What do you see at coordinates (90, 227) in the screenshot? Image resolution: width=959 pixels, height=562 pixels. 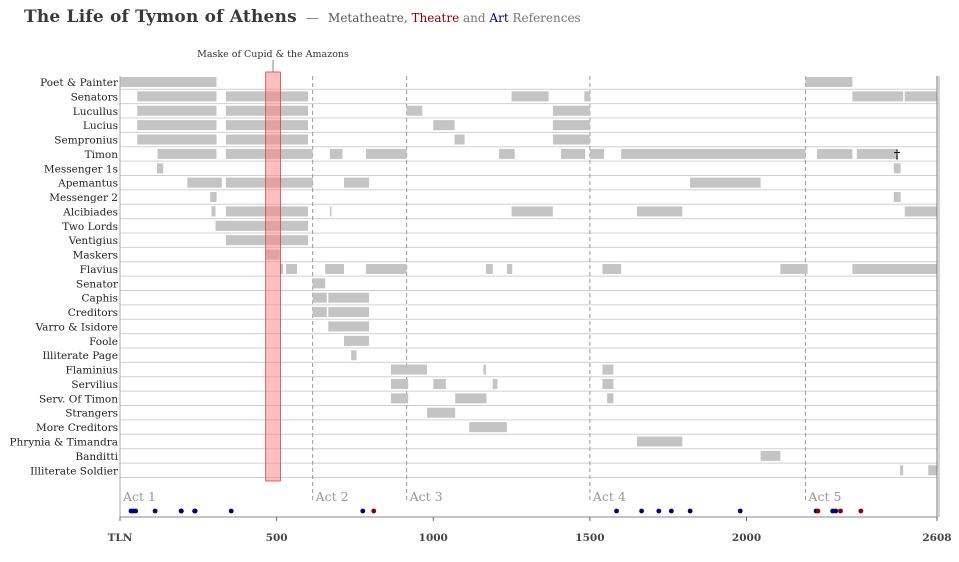 I see `character-label: Two Lords` at bounding box center [90, 227].